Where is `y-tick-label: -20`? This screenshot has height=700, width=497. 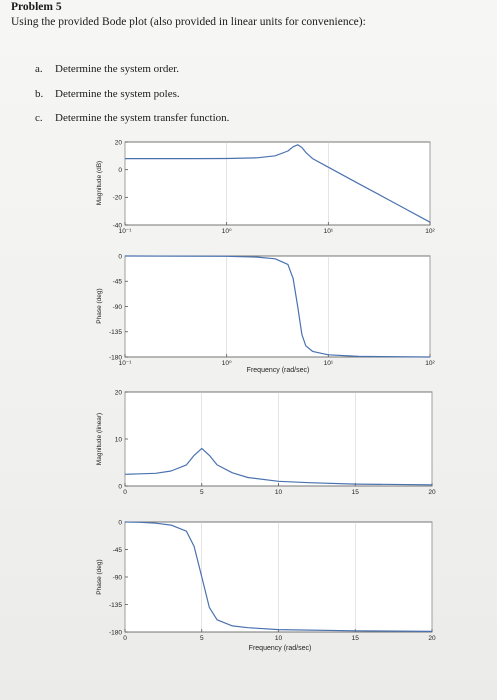
y-tick-label: -20 is located at coordinates (118, 198).